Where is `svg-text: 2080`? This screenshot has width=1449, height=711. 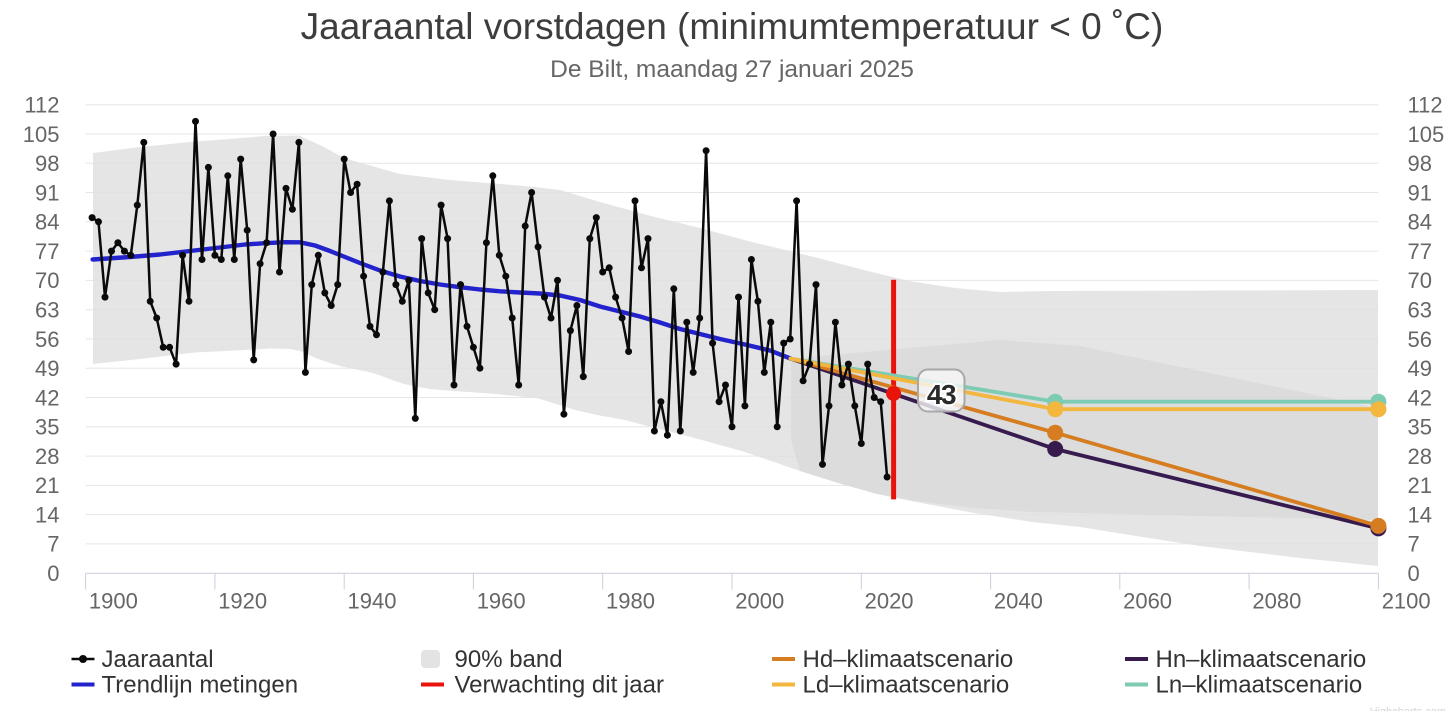 svg-text: 2080 is located at coordinates (1276, 601).